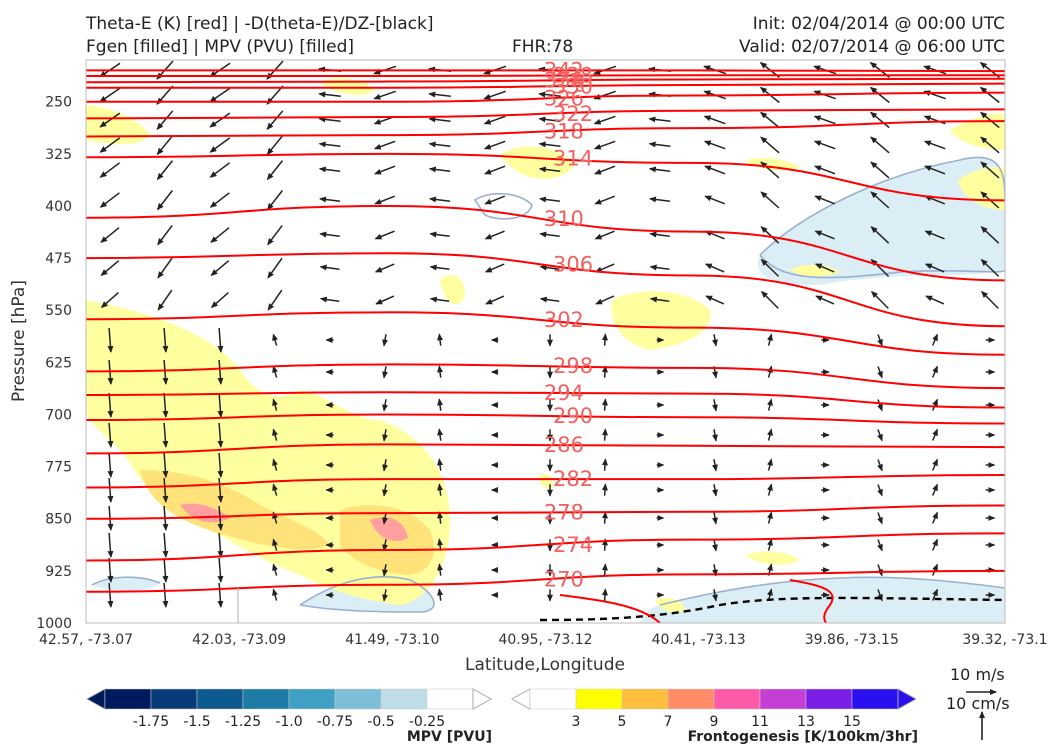 The height and width of the screenshot is (750, 1050). I want to click on mpv-contour-outline, so click(503, 206).